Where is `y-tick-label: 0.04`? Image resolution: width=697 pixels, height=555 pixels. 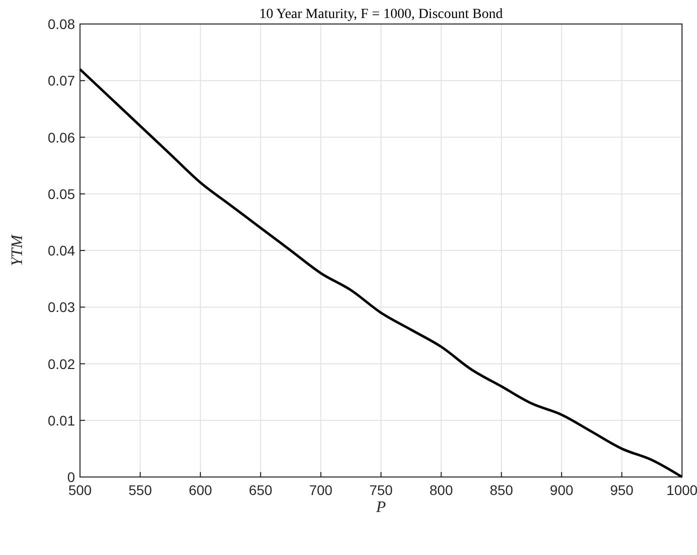
y-tick-label: 0.04 is located at coordinates (62, 250).